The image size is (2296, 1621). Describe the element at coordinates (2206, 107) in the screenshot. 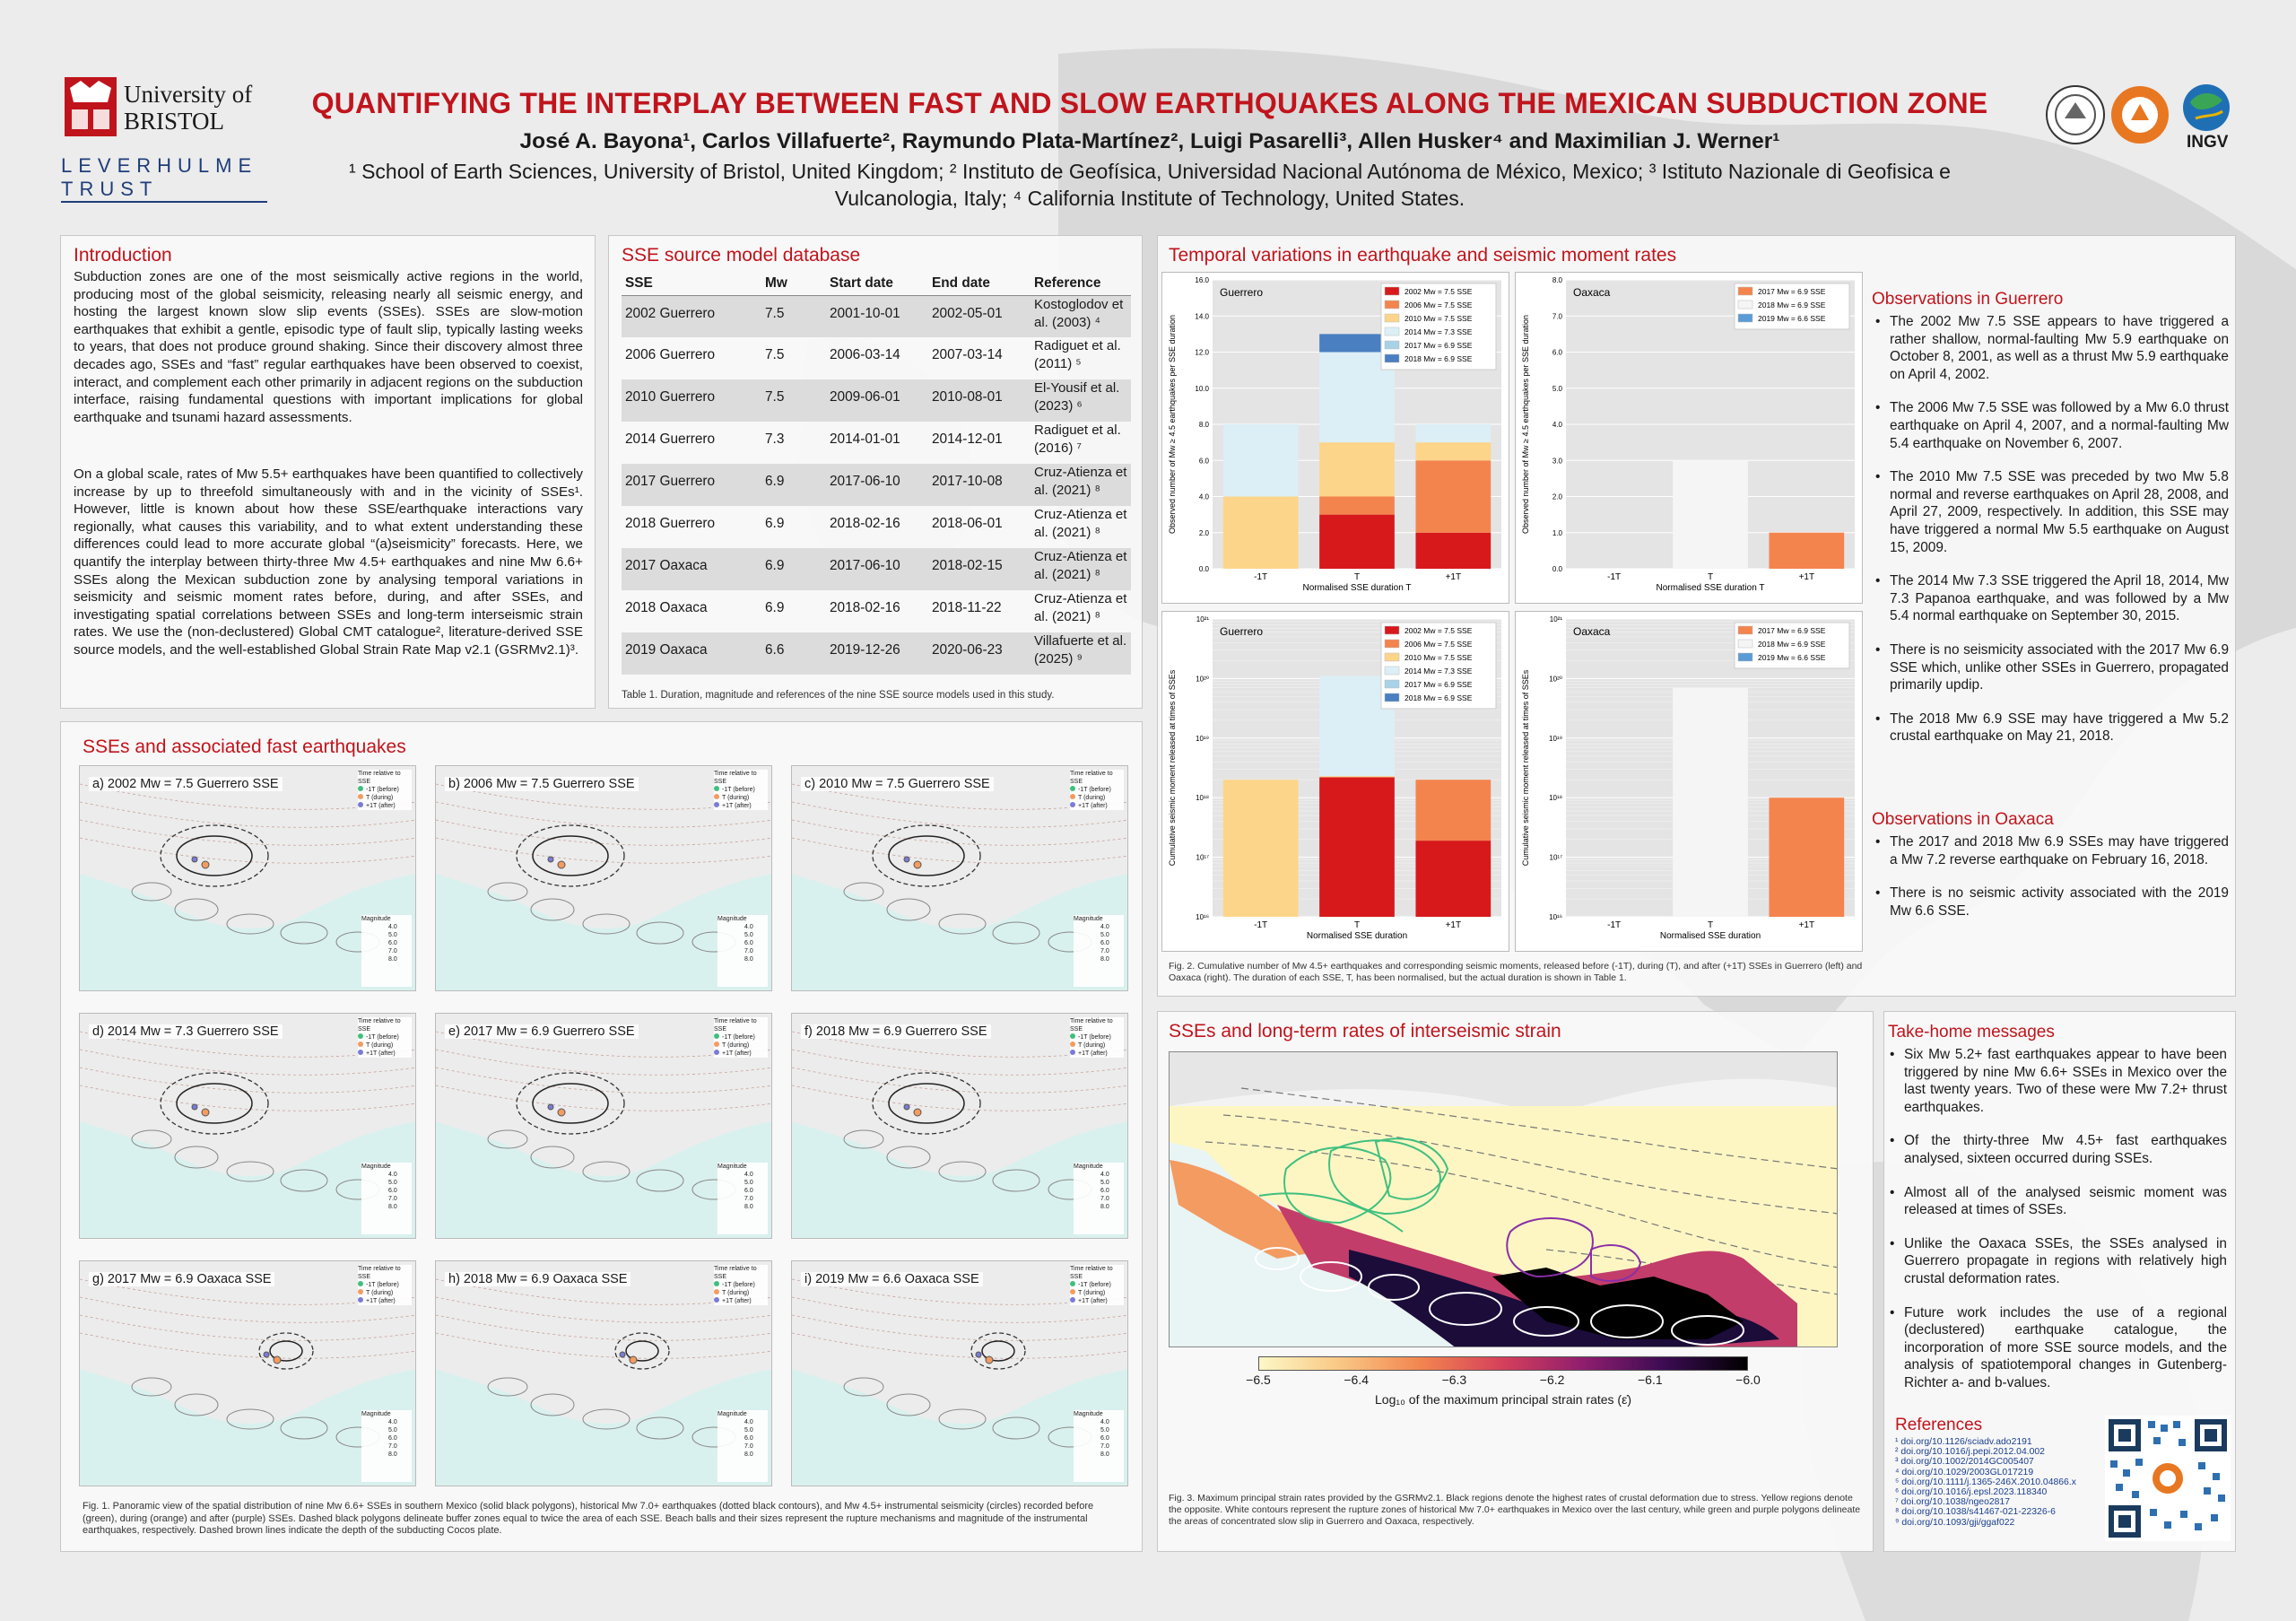

I see `ingv-logo-icon` at that location.